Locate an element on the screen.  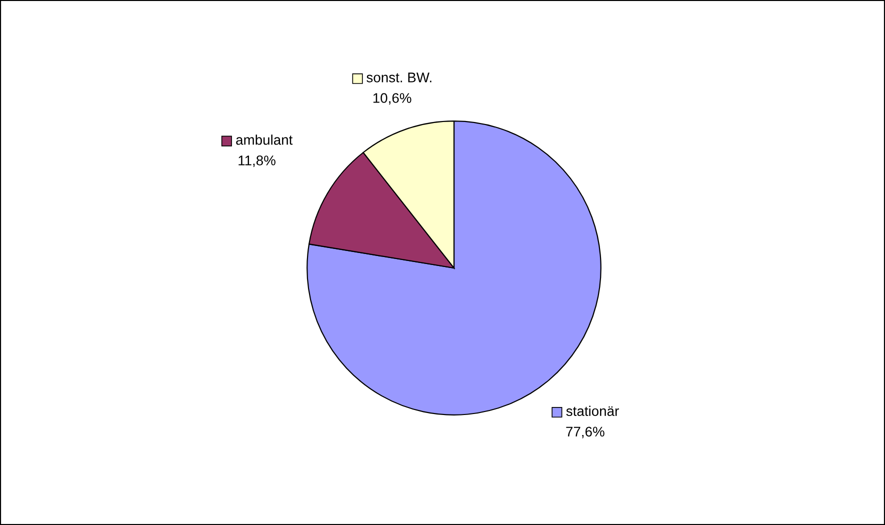
legend-label: sonst. BW. is located at coordinates (399, 77).